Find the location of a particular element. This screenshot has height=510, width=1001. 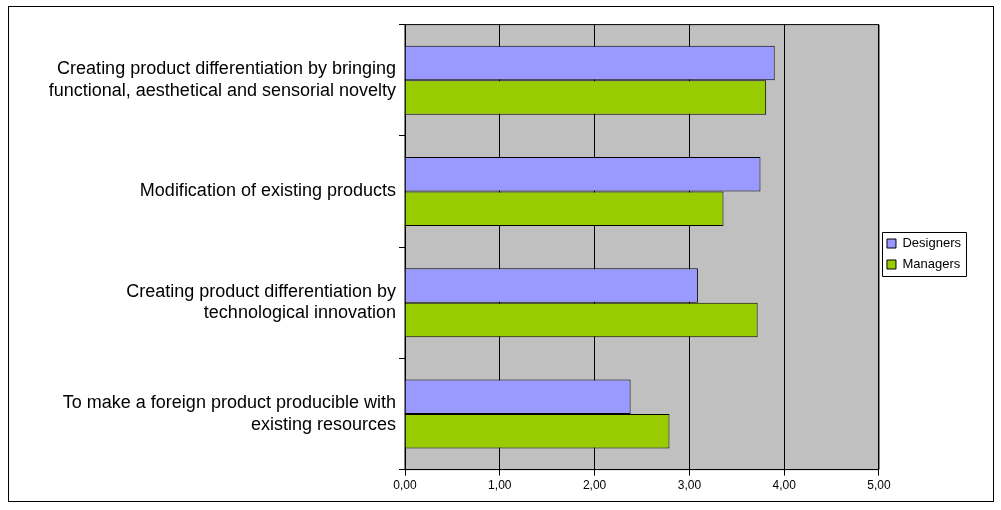

x-tick-label: 5,00 is located at coordinates (879, 485).